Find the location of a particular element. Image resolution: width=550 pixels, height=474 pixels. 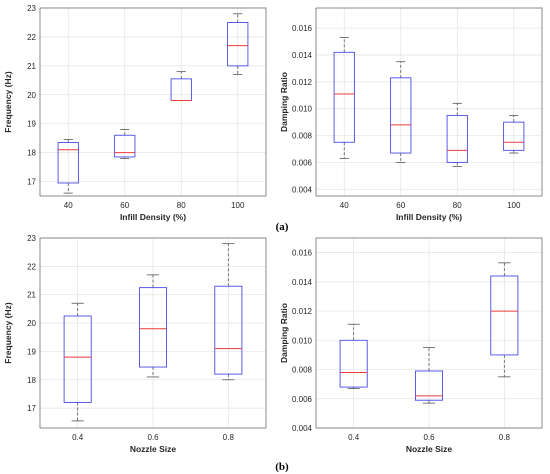

caption-b: (b) is located at coordinates (282, 467).